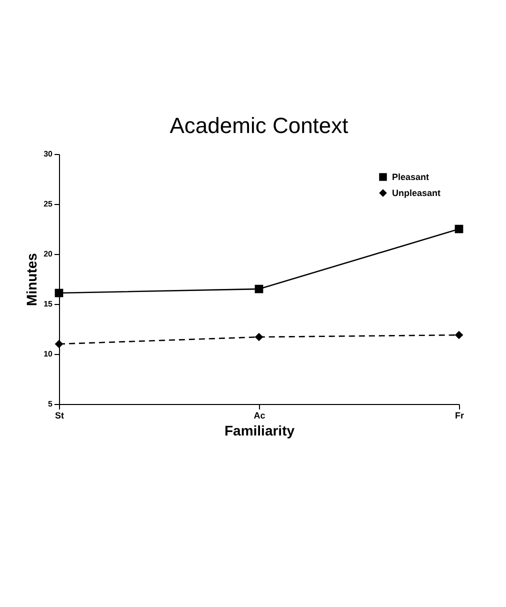 The image size is (506, 607). Describe the element at coordinates (59, 415) in the screenshot. I see `x-tick-label: St` at that location.